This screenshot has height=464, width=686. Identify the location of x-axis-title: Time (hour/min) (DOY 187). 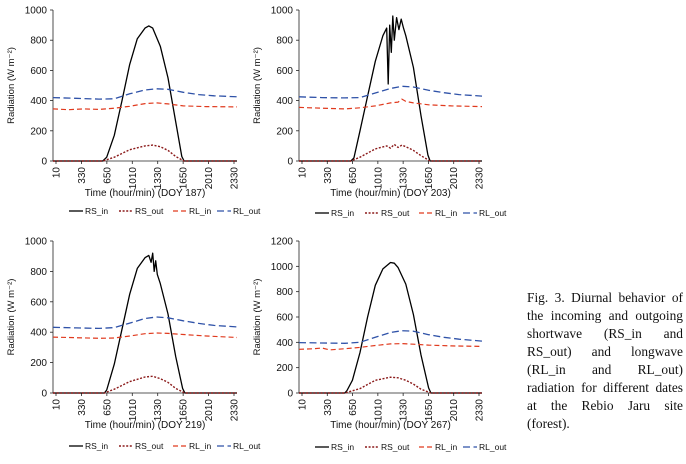
(145, 193).